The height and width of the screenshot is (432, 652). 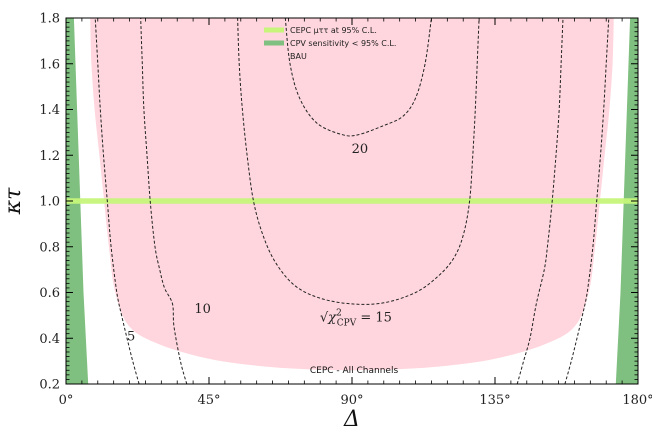 I want to click on y-tick-label-5: 1.2, so click(x=49, y=156).